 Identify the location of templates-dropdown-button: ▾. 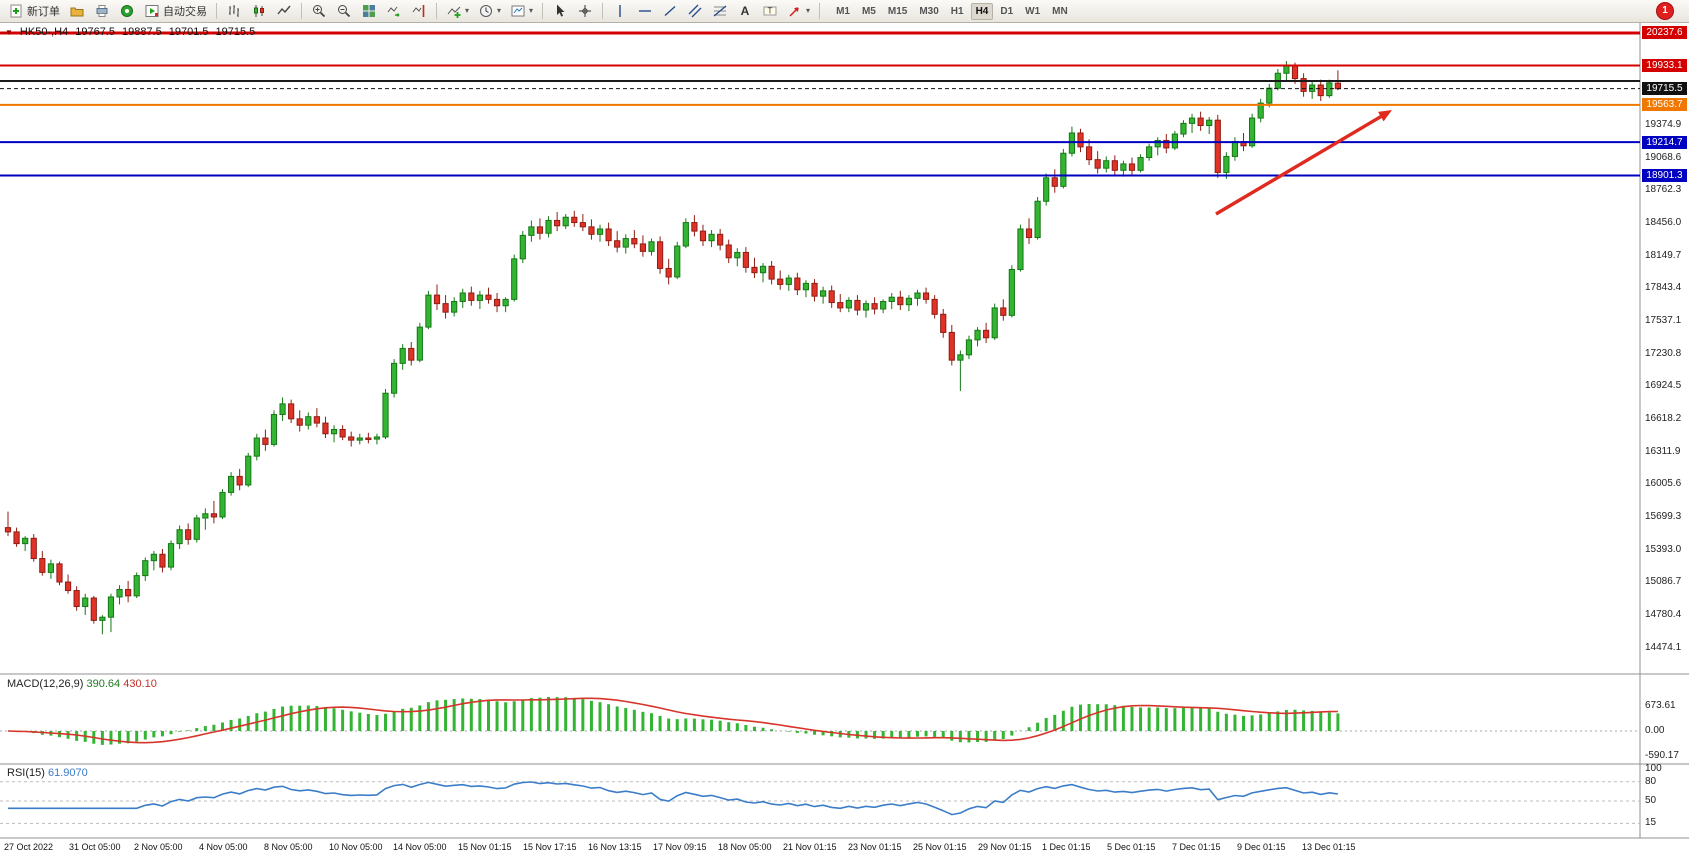
(521, 11).